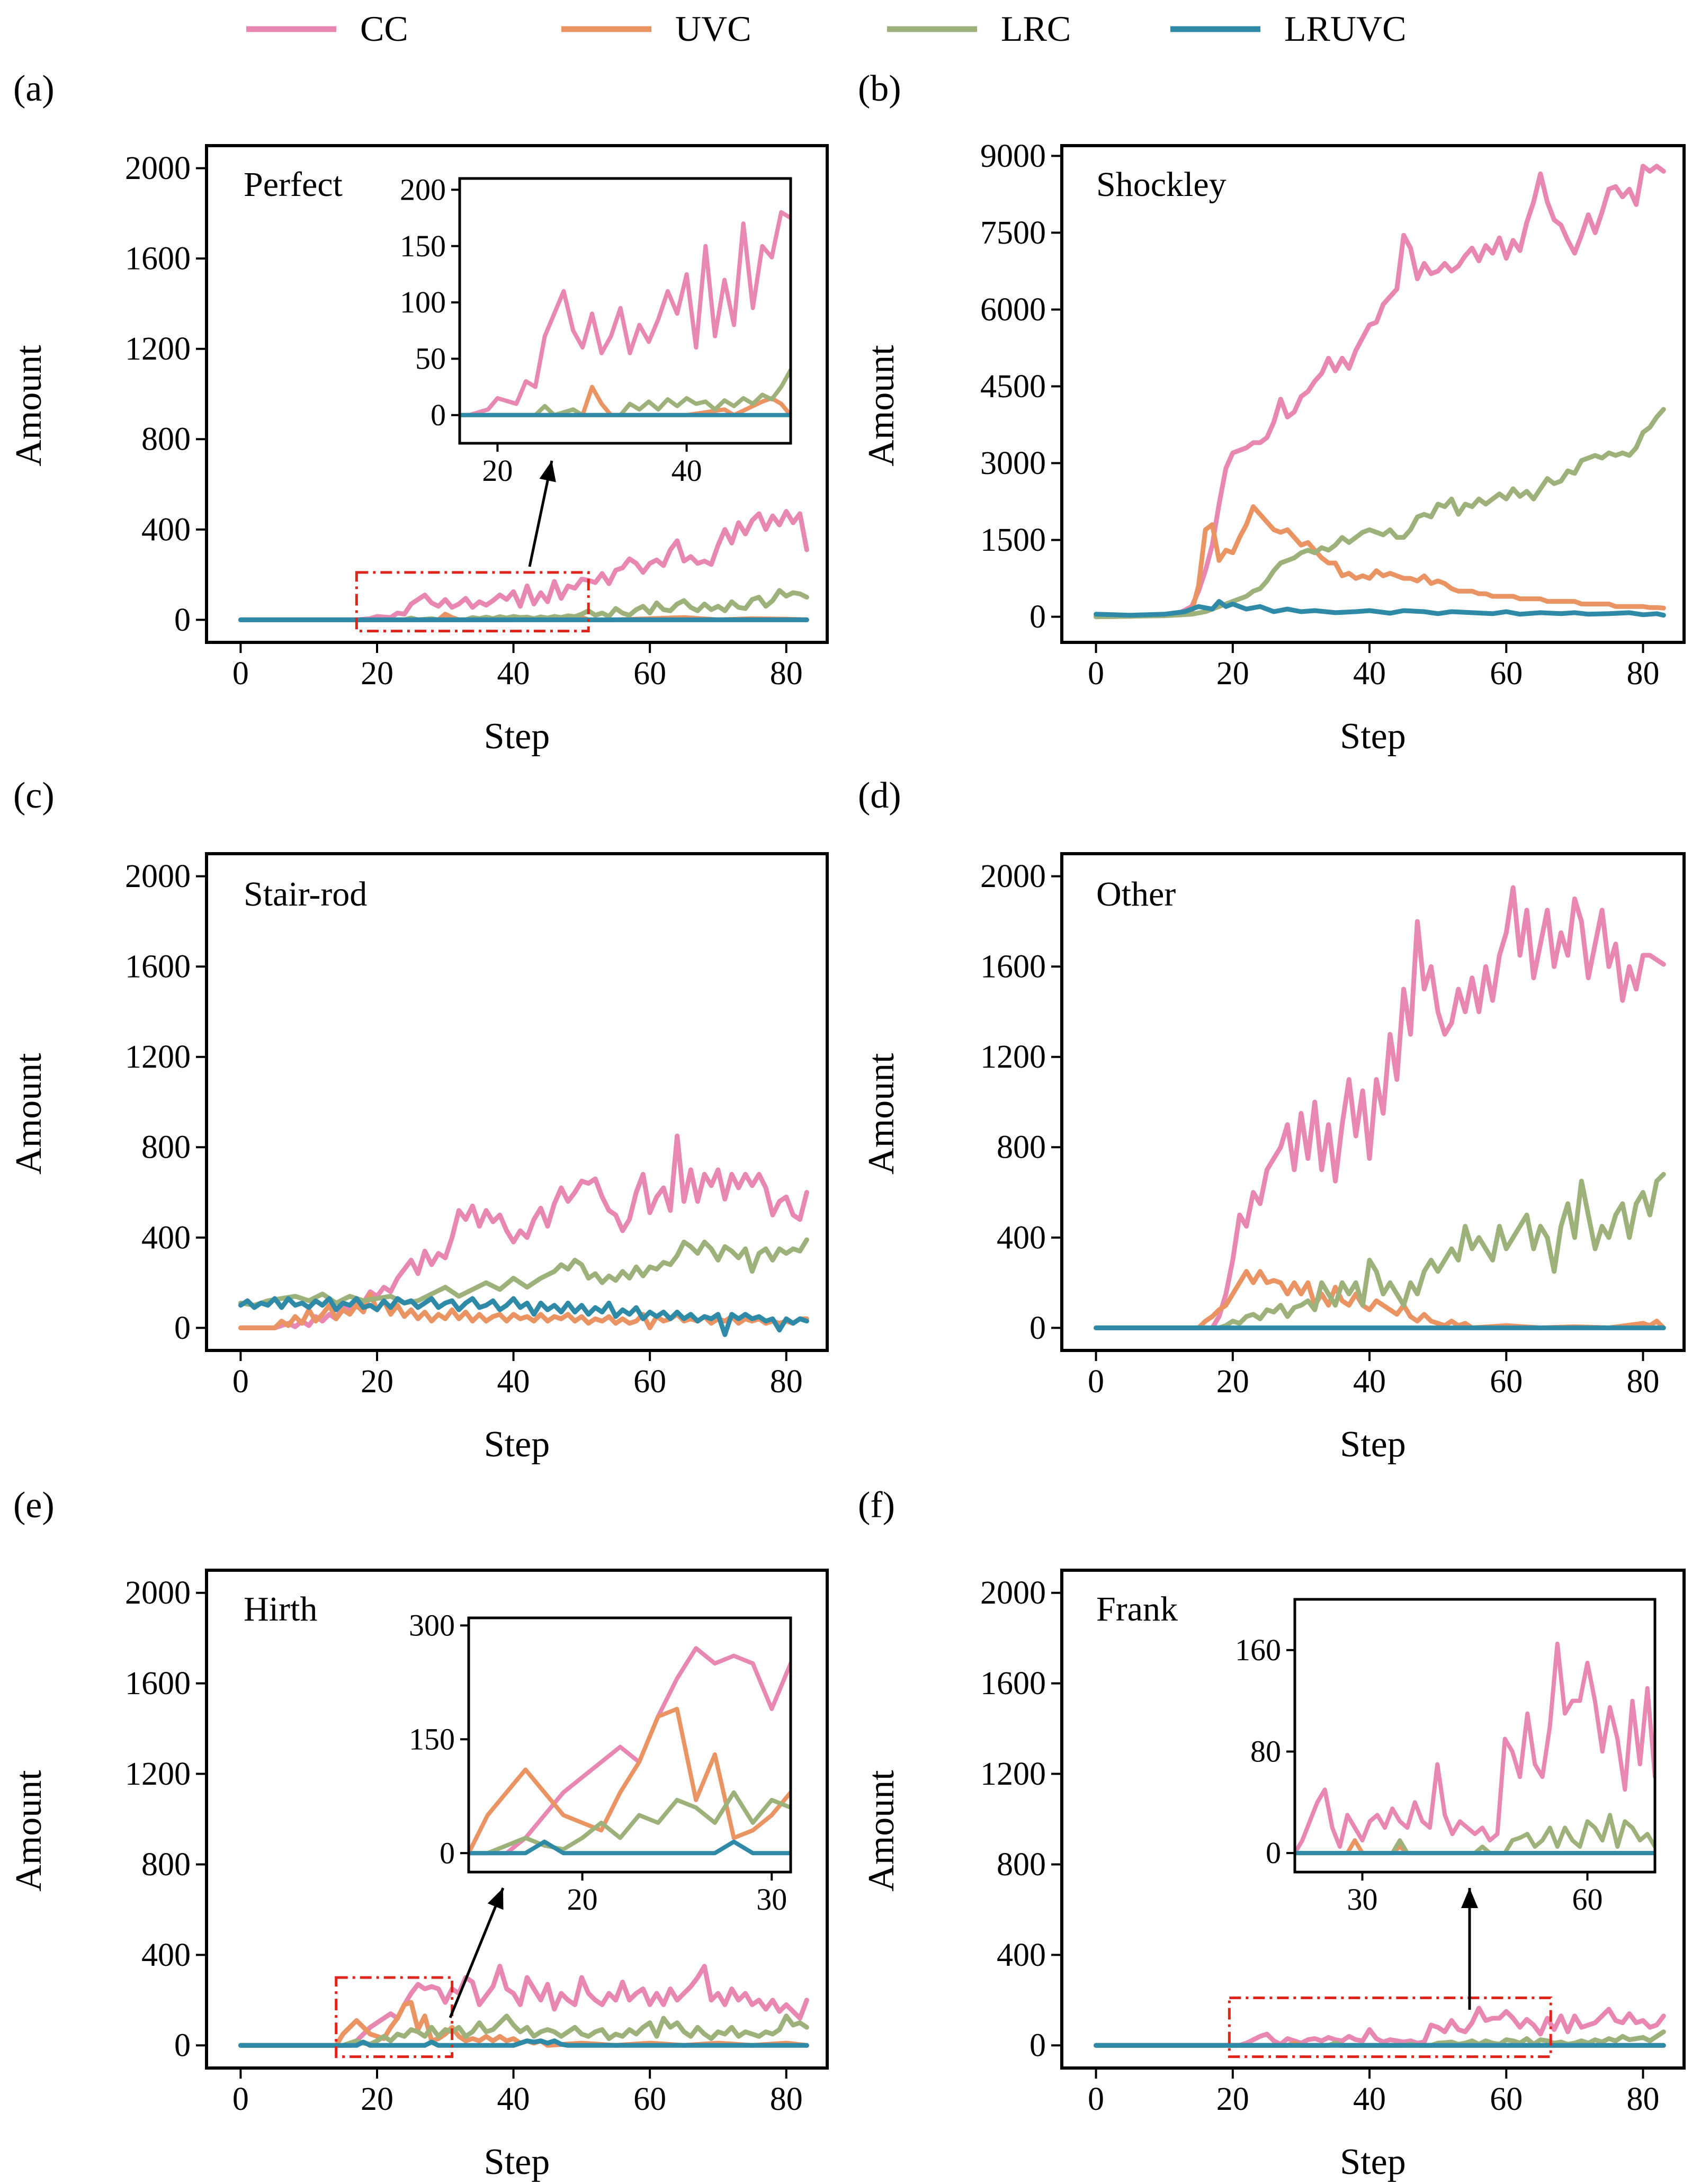 This screenshot has width=1692, height=2184. What do you see at coordinates (1587, 1899) in the screenshot?
I see `inset-x-tick-label: 60` at bounding box center [1587, 1899].